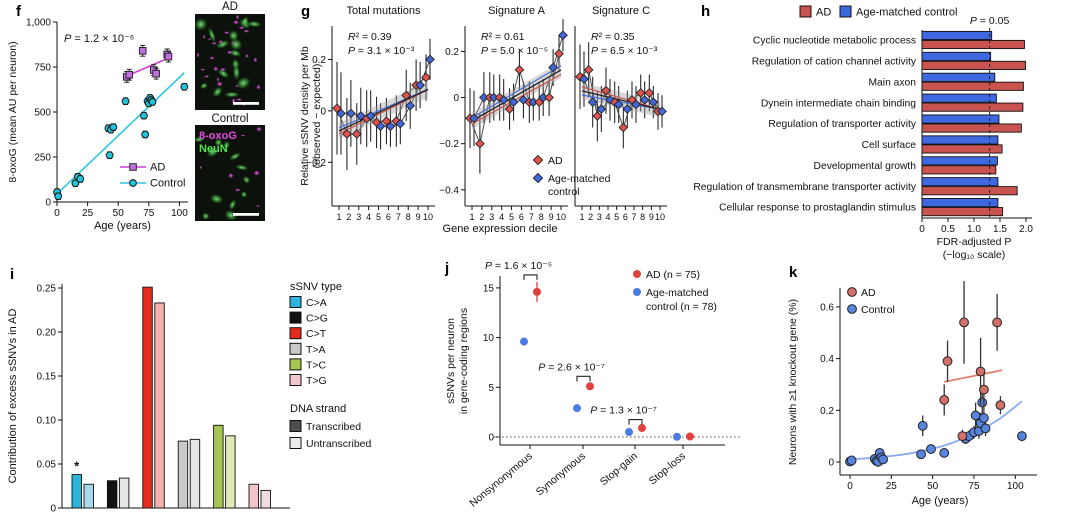 The height and width of the screenshot is (521, 1080). What do you see at coordinates (147, 63) in the screenshot?
I see `f-series-ad` at bounding box center [147, 63].